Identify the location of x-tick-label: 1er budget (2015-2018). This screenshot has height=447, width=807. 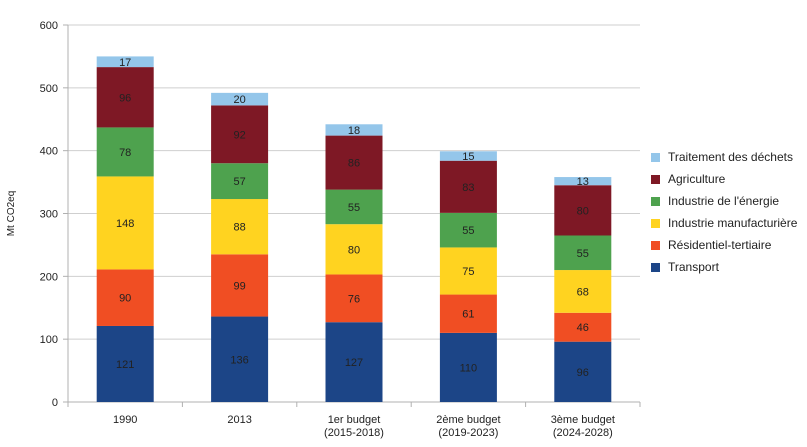
(354, 426).